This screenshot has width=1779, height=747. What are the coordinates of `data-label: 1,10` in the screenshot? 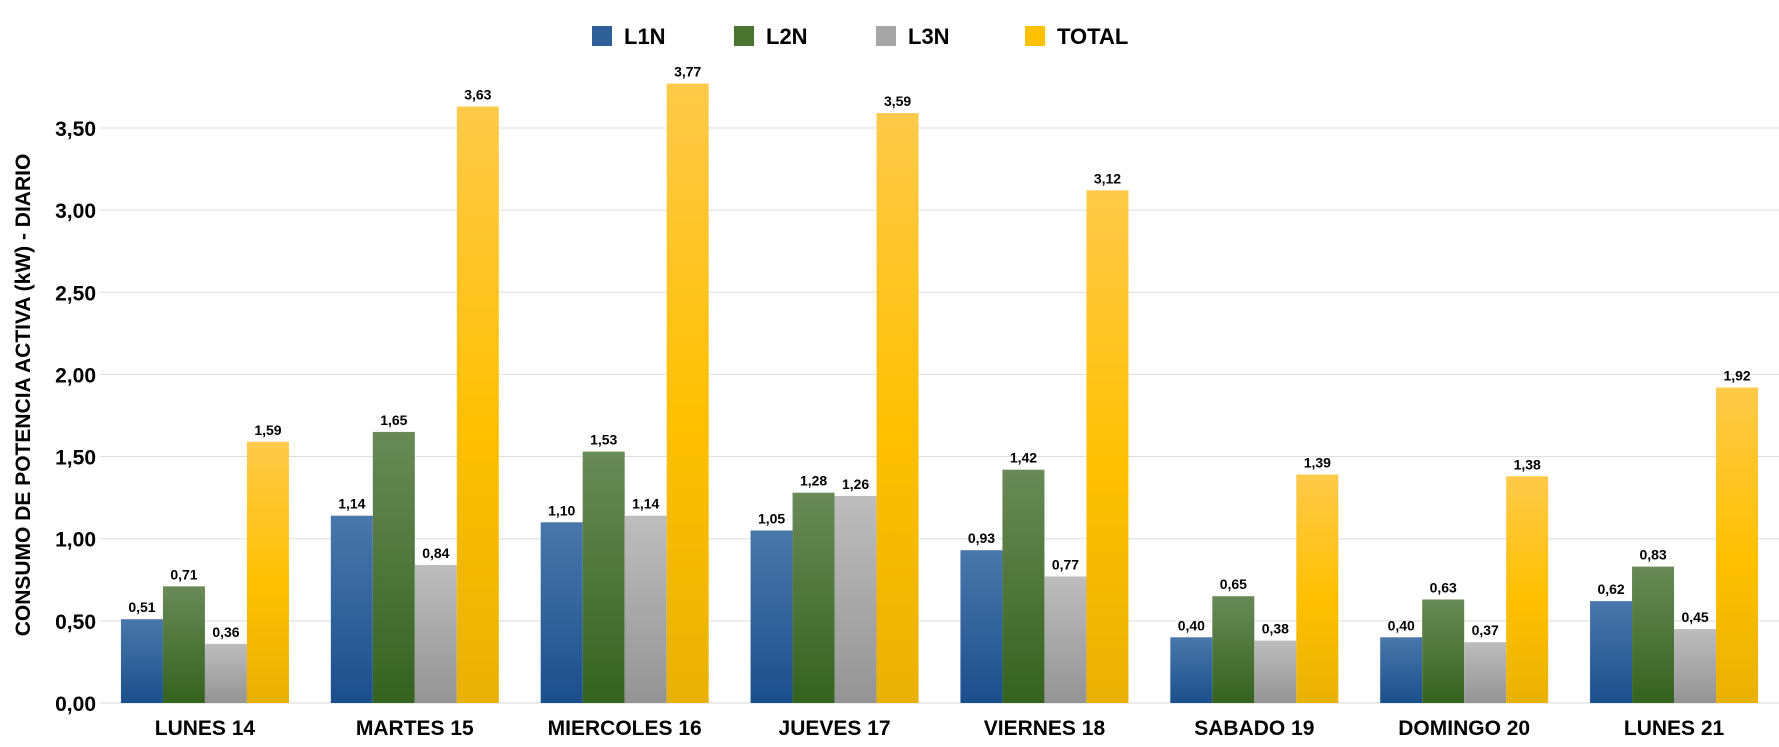 It's located at (561, 510).